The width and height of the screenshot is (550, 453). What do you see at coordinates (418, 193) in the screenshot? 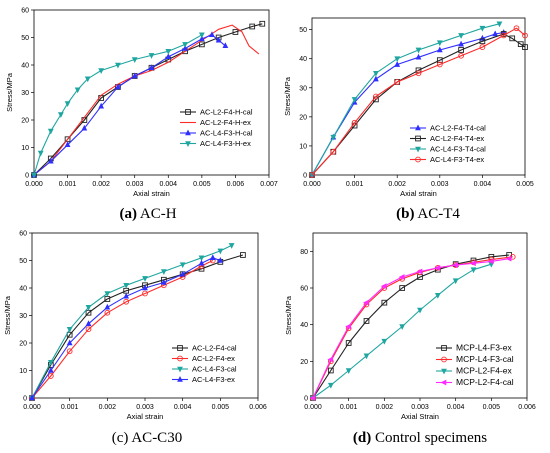
I see `x-axis-label: Axial strain` at bounding box center [418, 193].